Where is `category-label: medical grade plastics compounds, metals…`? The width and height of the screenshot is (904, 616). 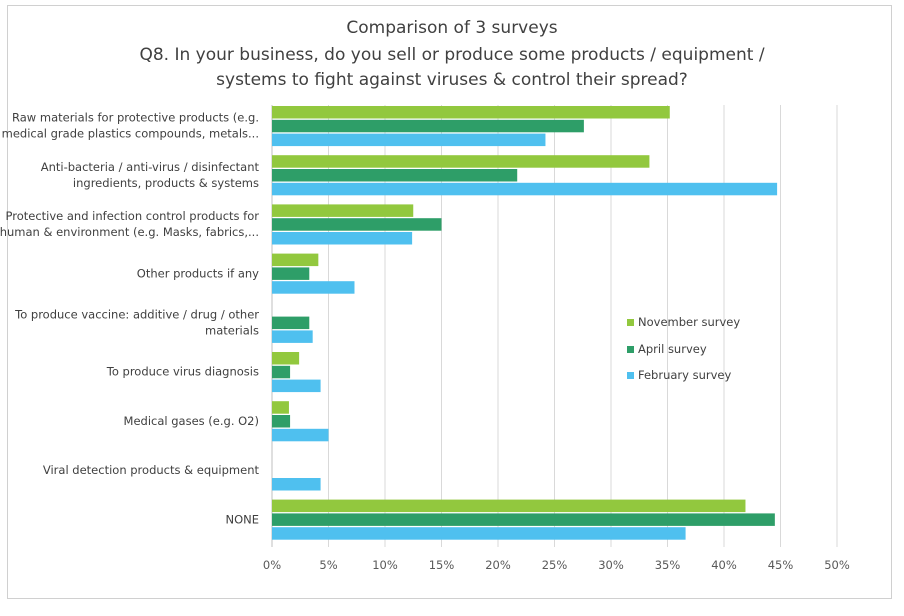
category-label: medical grade plastics compounds, metals… is located at coordinates (130, 134).